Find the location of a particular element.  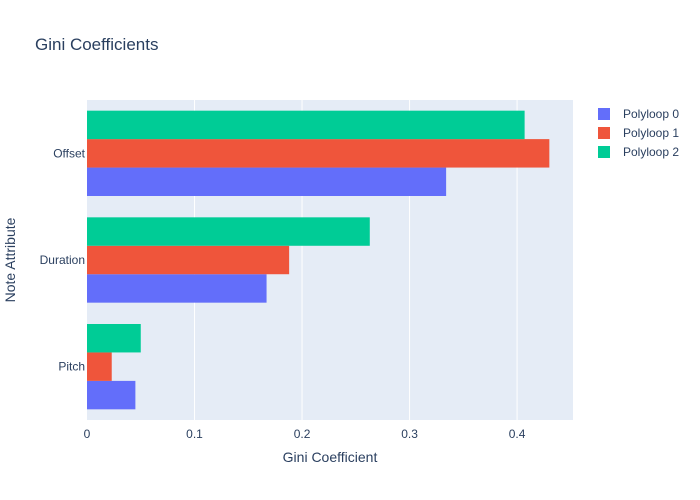

x-tick-label: 0.4 is located at coordinates (517, 434).